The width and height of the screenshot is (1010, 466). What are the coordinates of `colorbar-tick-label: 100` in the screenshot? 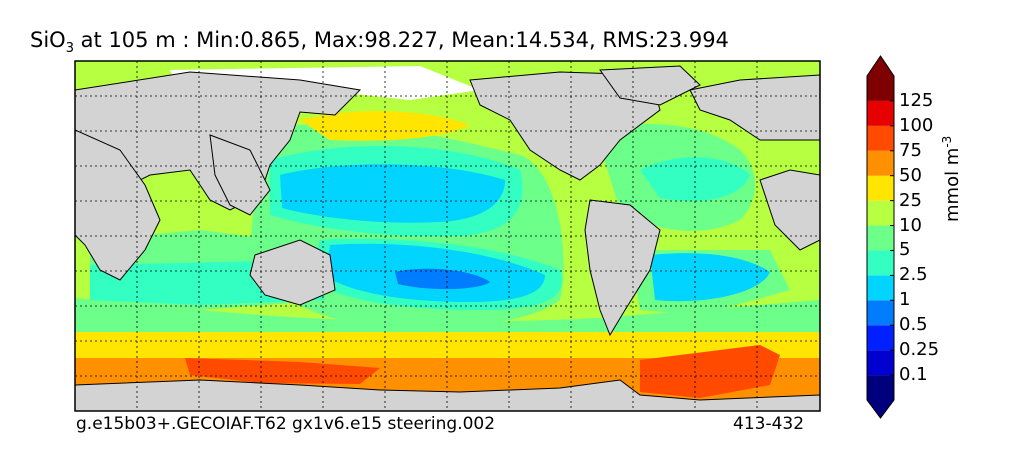 It's located at (916, 125).